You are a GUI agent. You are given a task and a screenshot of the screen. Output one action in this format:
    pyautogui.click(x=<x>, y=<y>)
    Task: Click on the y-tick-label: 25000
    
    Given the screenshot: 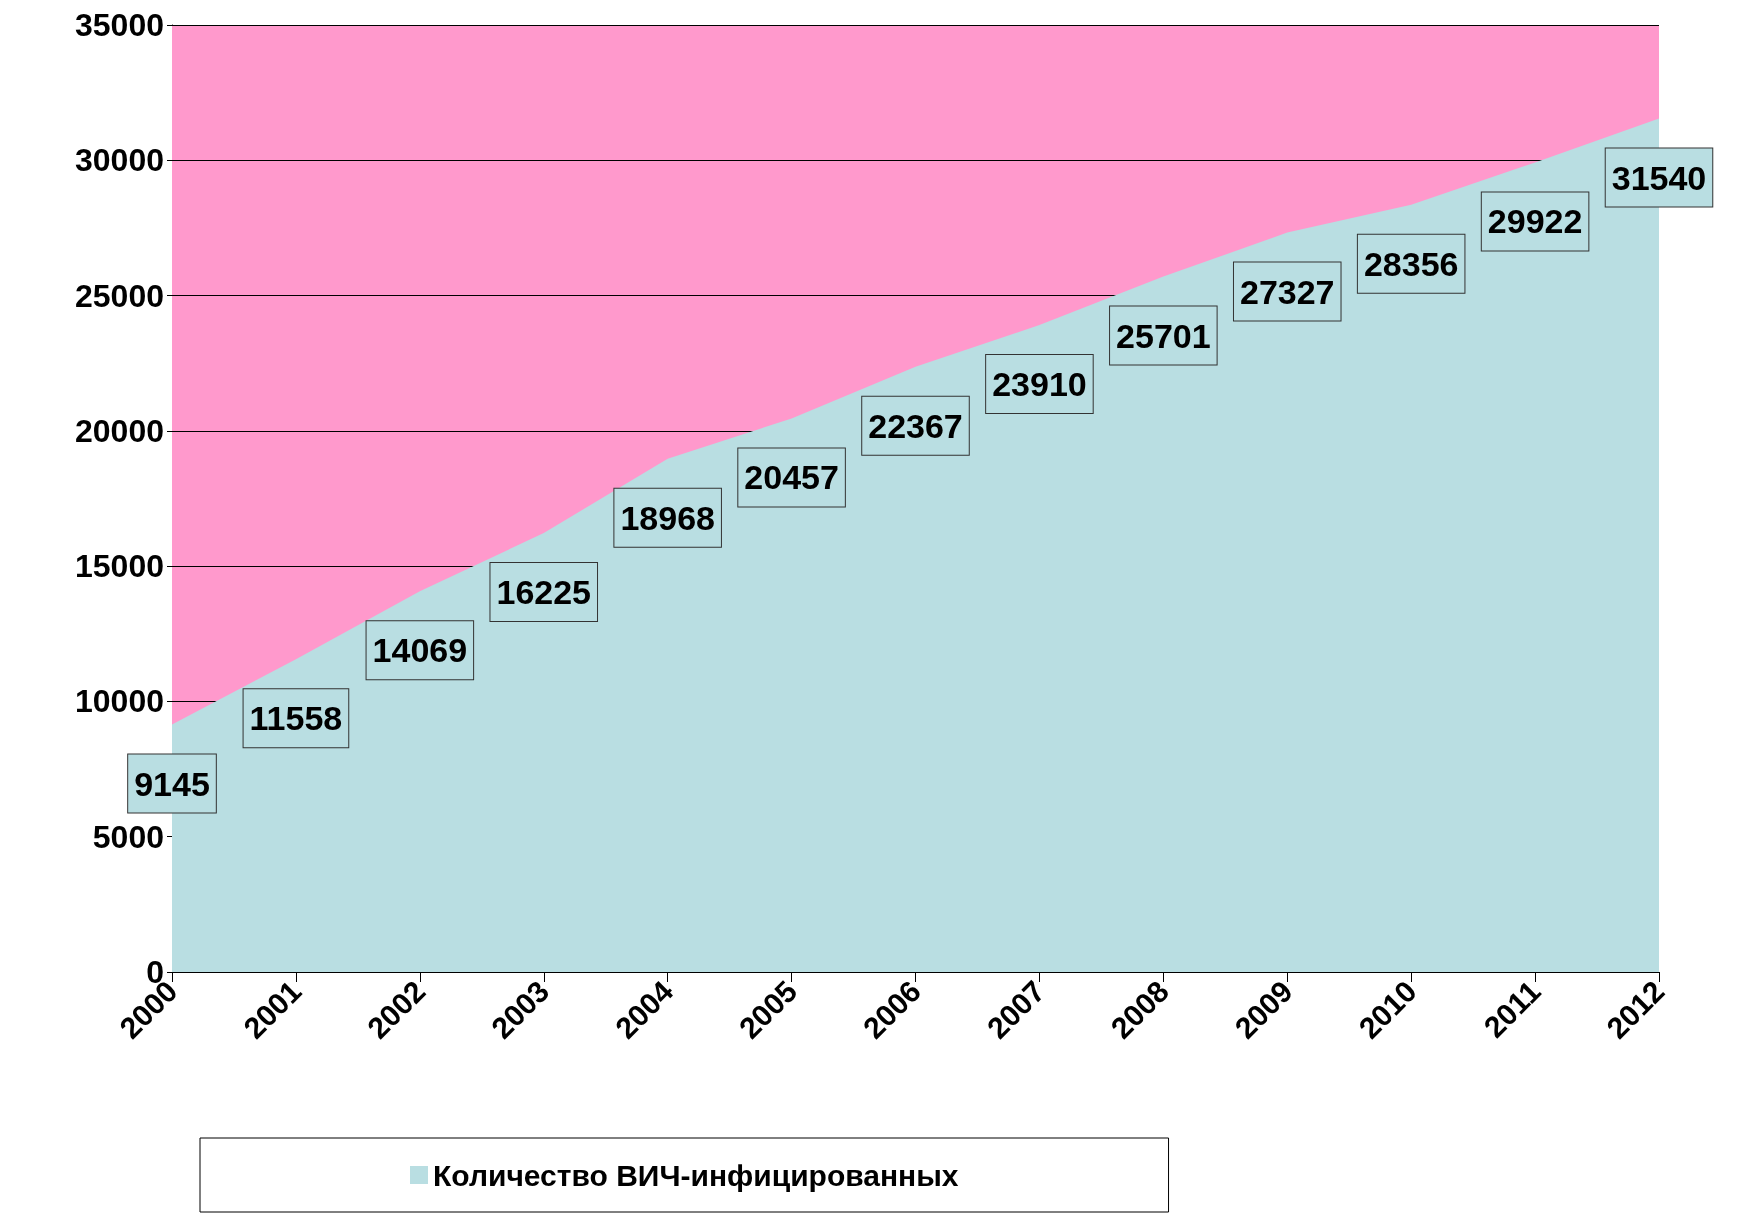 What is the action you would take?
    pyautogui.click(x=119, y=295)
    